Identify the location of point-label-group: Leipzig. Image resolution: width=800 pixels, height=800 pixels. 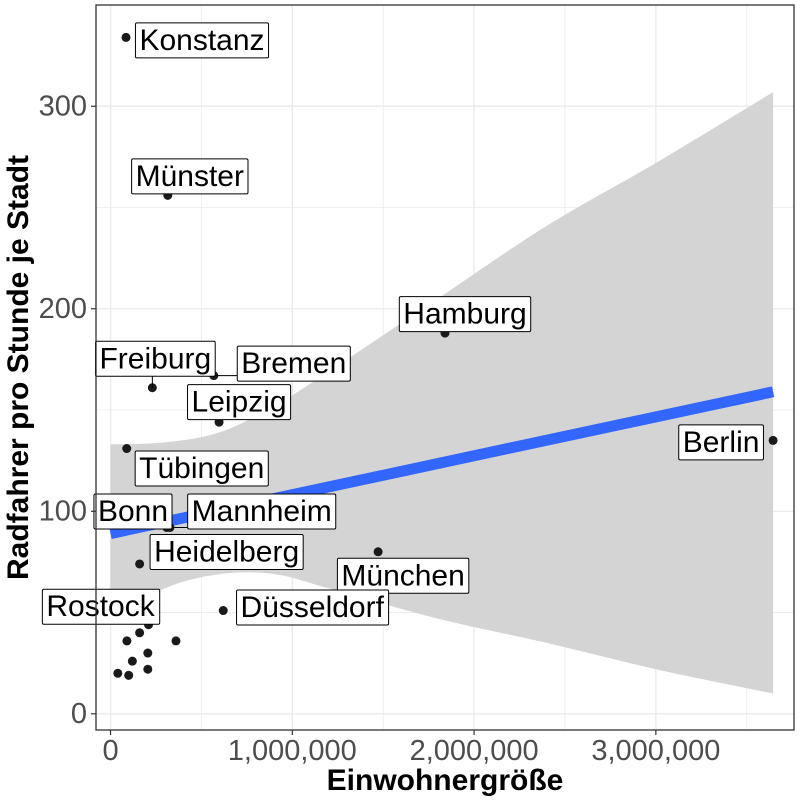
(239, 402).